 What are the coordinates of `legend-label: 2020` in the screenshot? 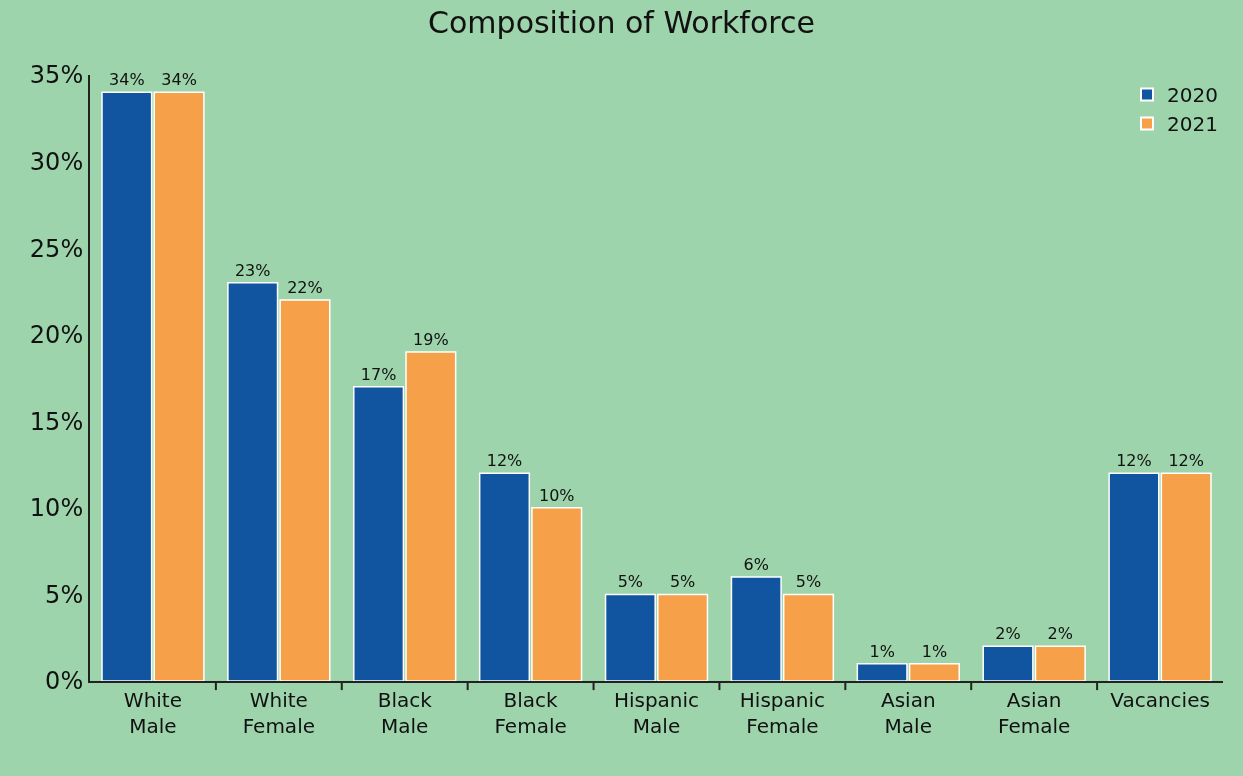 It's located at (1192, 95).